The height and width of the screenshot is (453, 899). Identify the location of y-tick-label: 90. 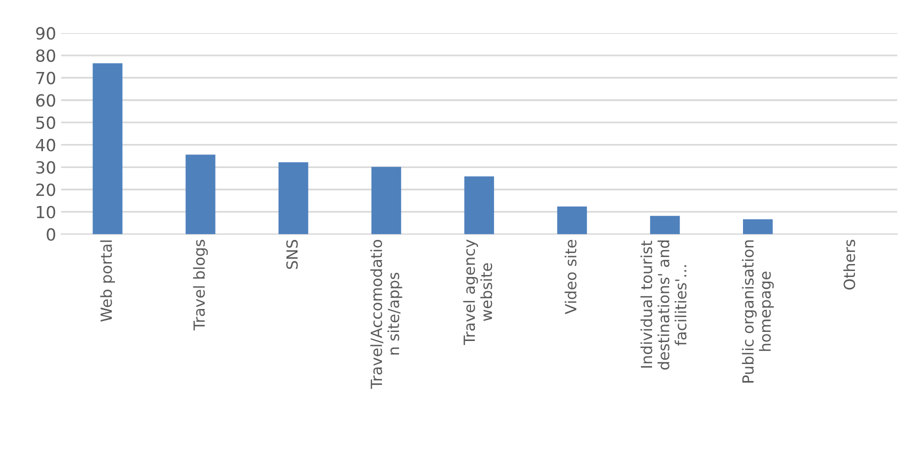
(46, 33).